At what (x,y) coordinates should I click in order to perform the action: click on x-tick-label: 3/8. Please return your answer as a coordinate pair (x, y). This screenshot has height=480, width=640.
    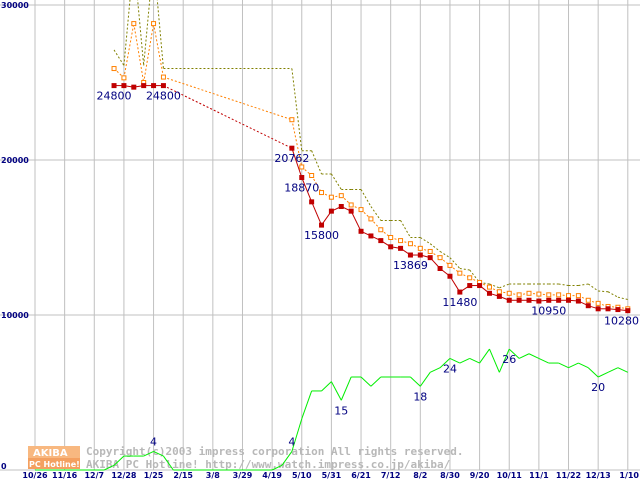
    Looking at the image, I should click on (213, 475).